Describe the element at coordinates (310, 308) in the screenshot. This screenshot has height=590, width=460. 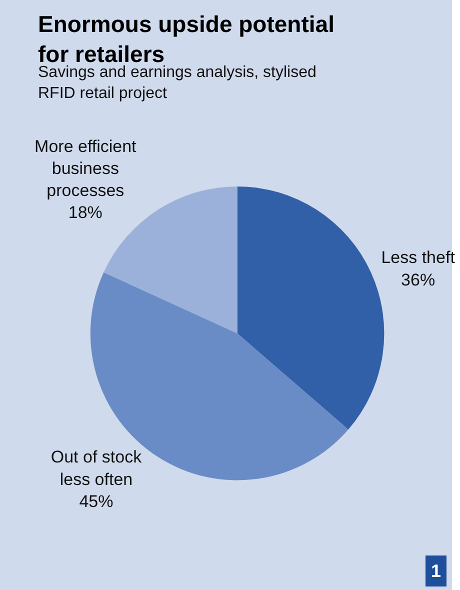
I see `pie-slice` at that location.